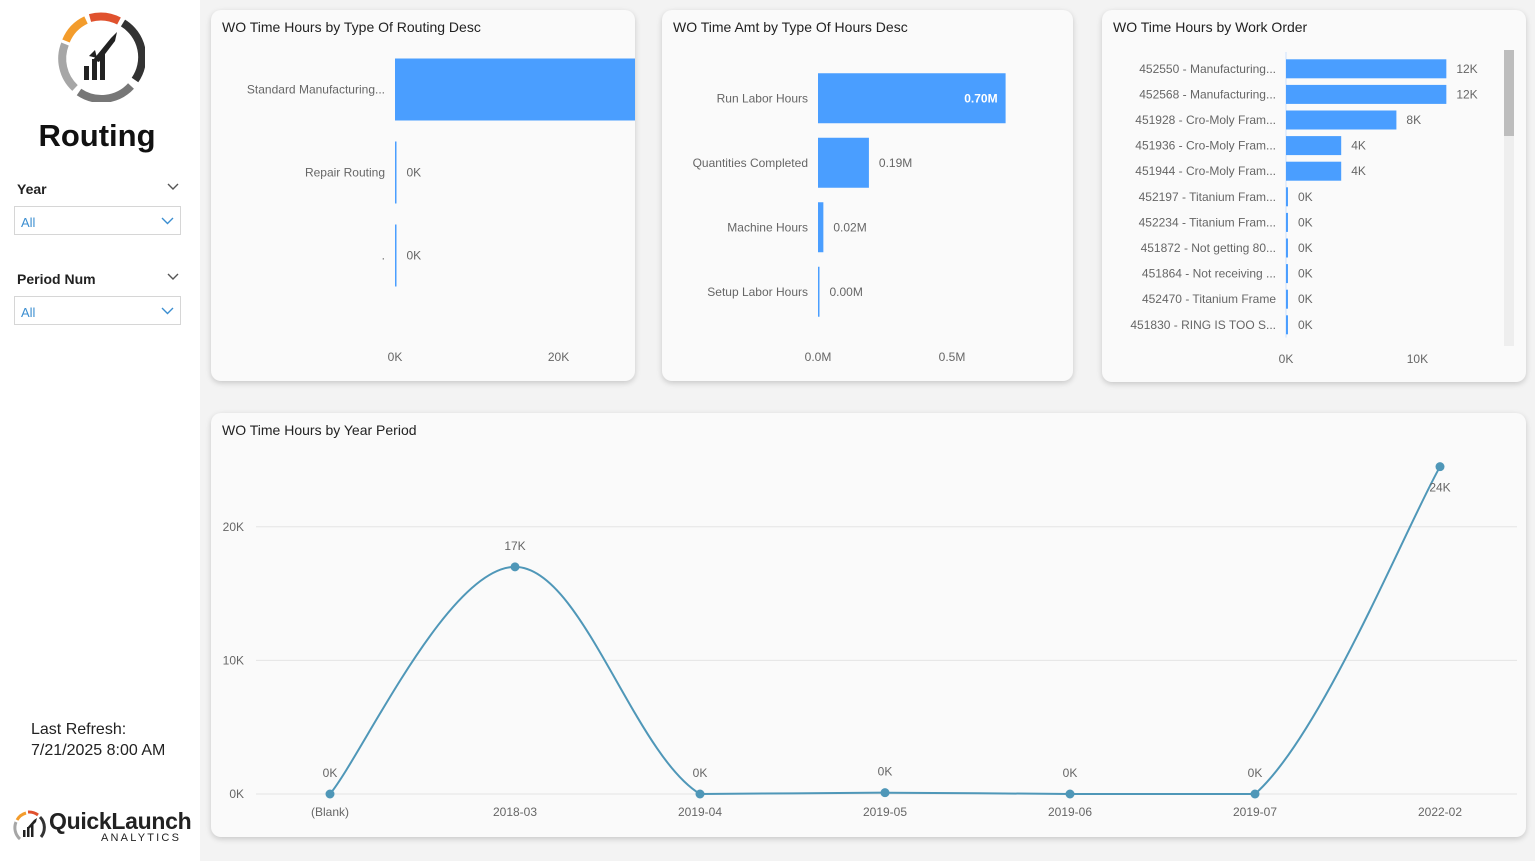  What do you see at coordinates (1210, 27) in the screenshot?
I see `work-order-chart-title: WO Time Hours by Work Order` at bounding box center [1210, 27].